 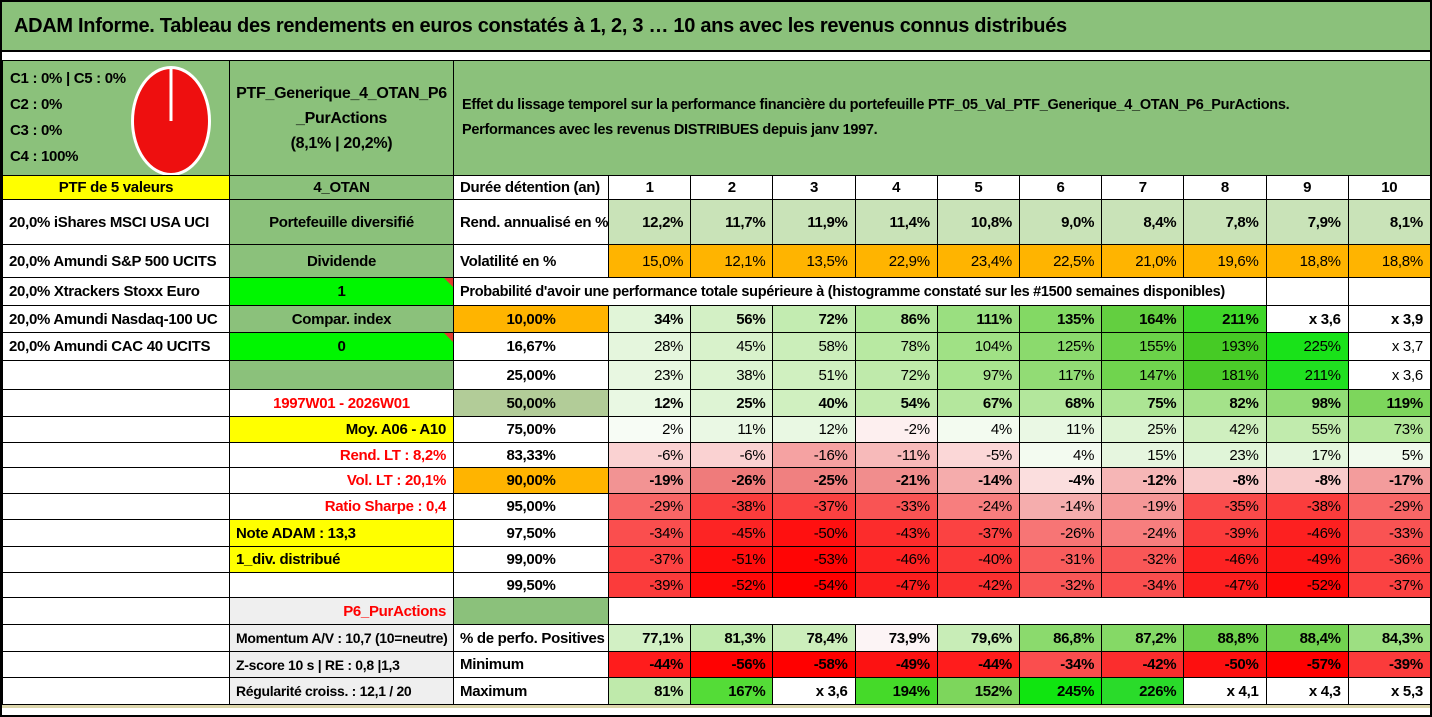 I want to click on value-cell: -45%, so click(x=732, y=533).